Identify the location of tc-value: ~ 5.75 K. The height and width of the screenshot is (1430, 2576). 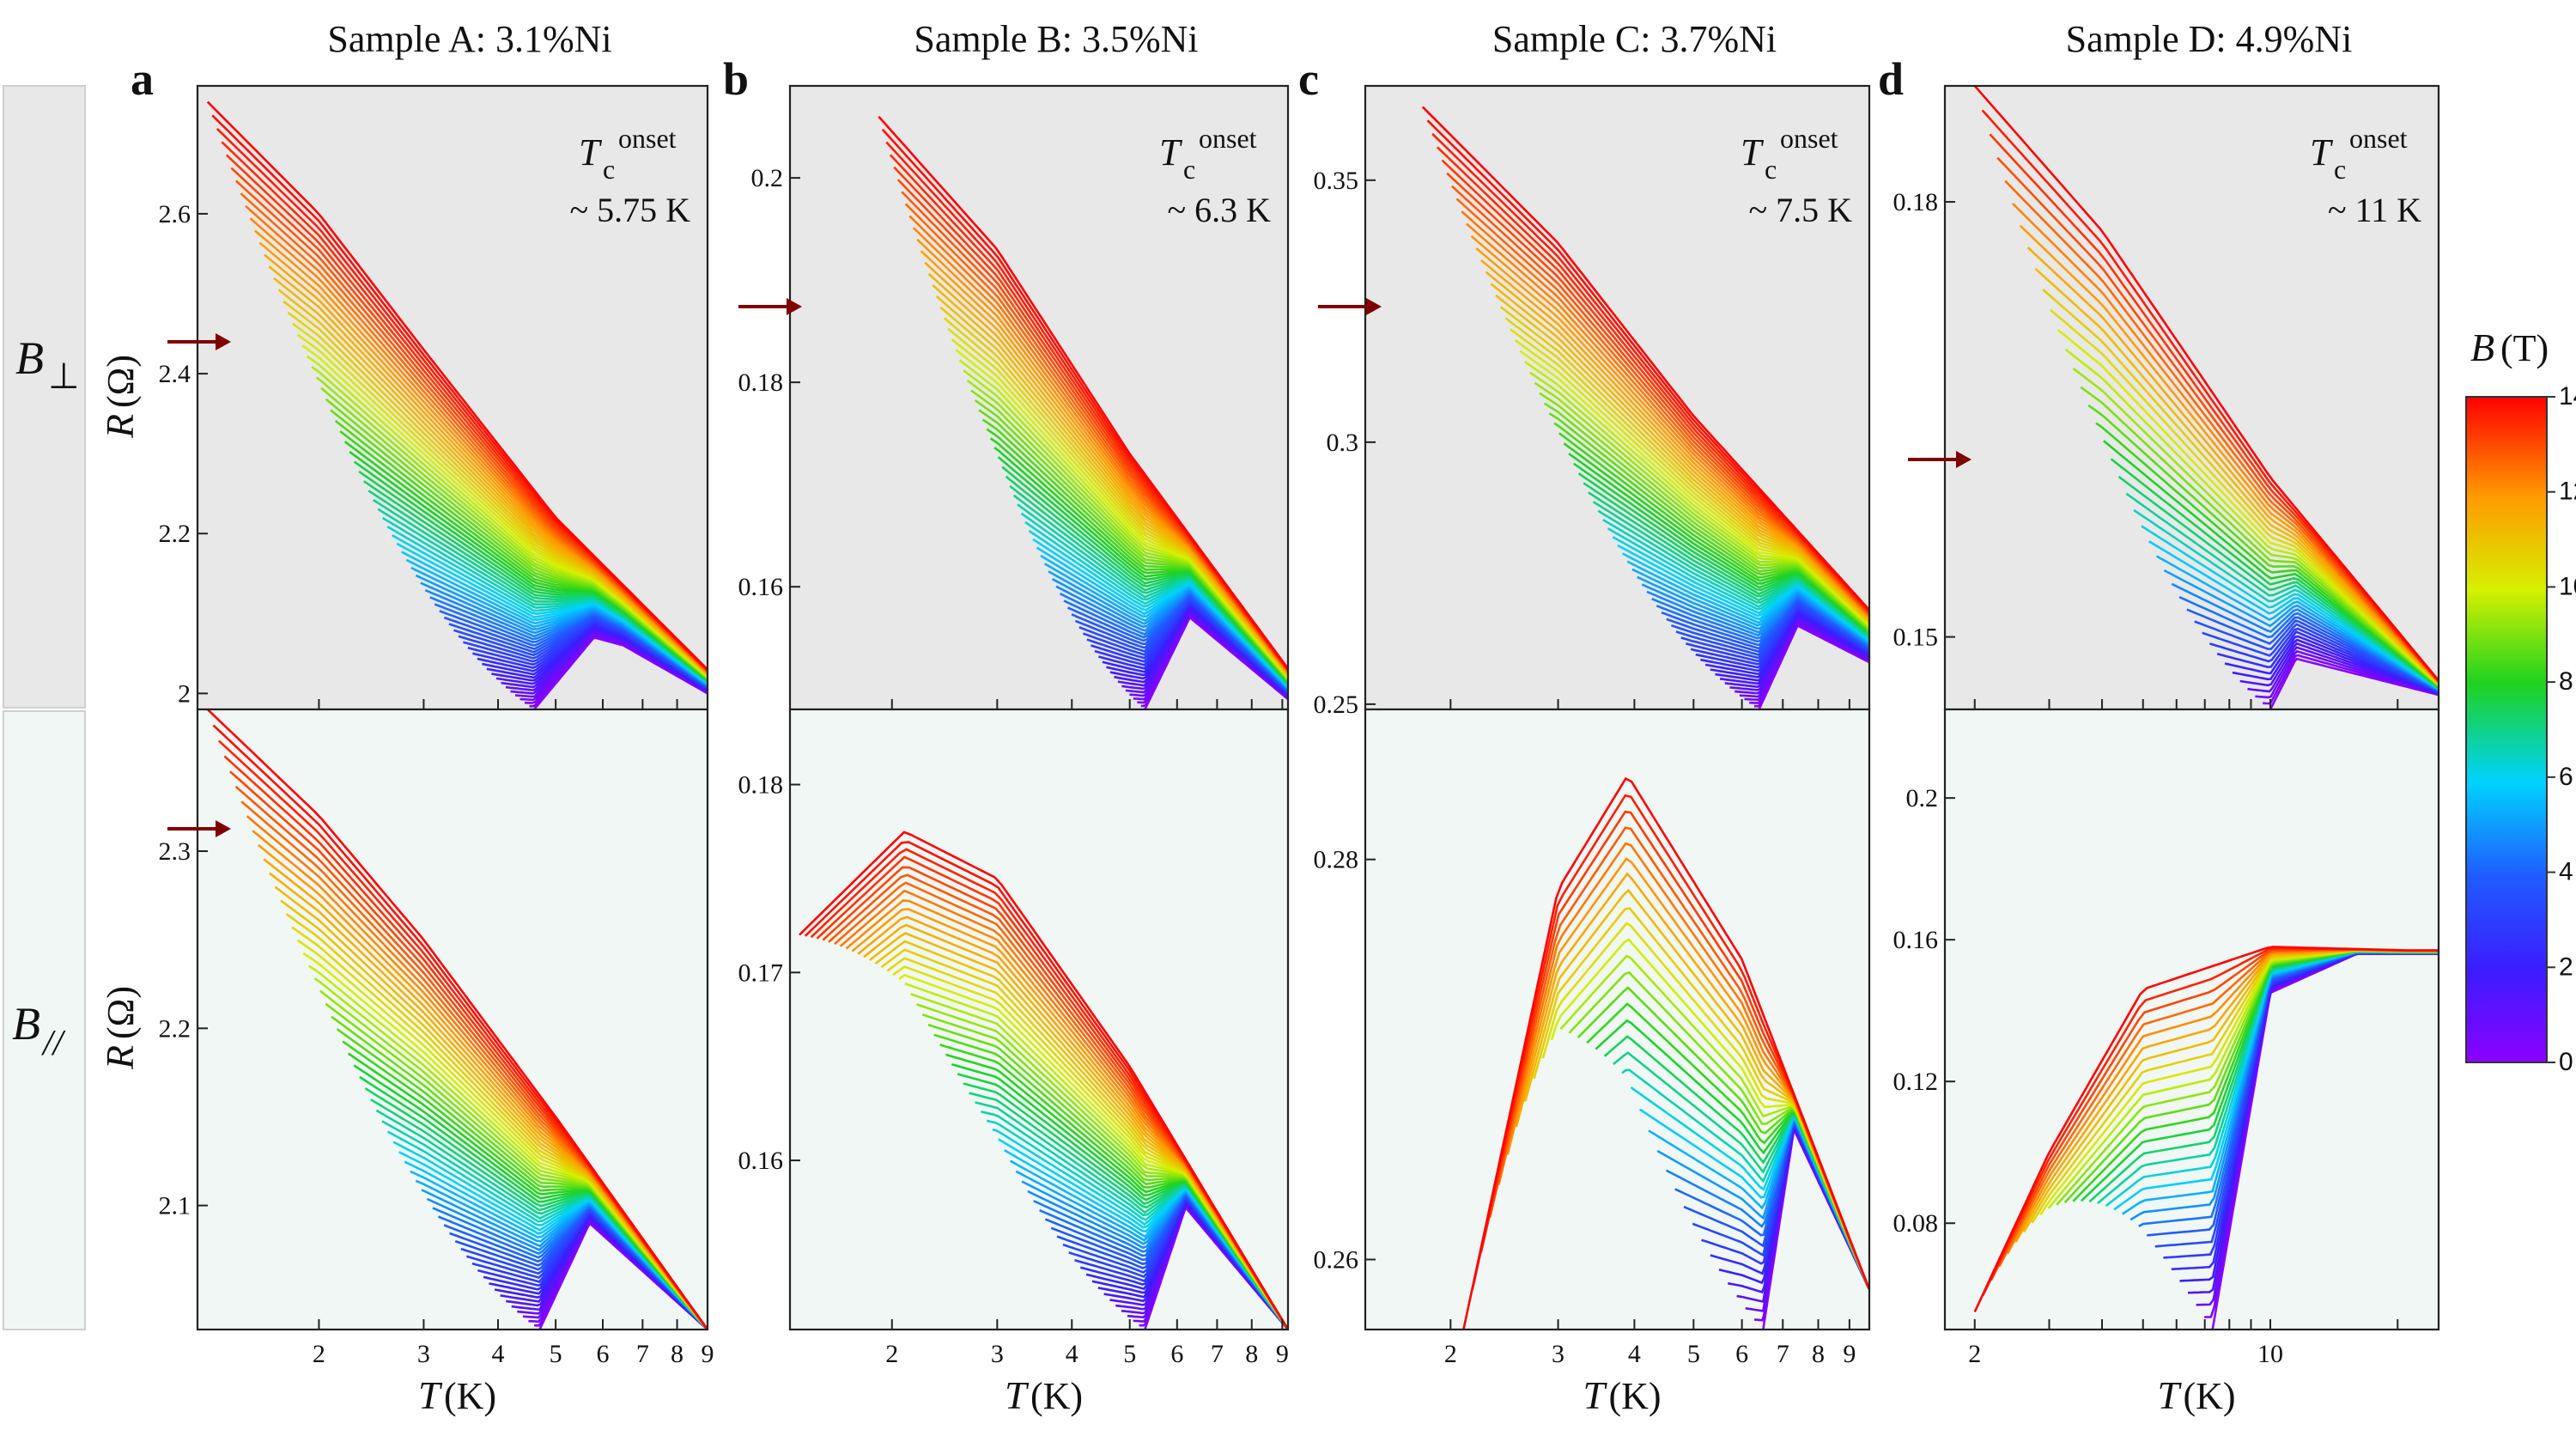
(629, 210).